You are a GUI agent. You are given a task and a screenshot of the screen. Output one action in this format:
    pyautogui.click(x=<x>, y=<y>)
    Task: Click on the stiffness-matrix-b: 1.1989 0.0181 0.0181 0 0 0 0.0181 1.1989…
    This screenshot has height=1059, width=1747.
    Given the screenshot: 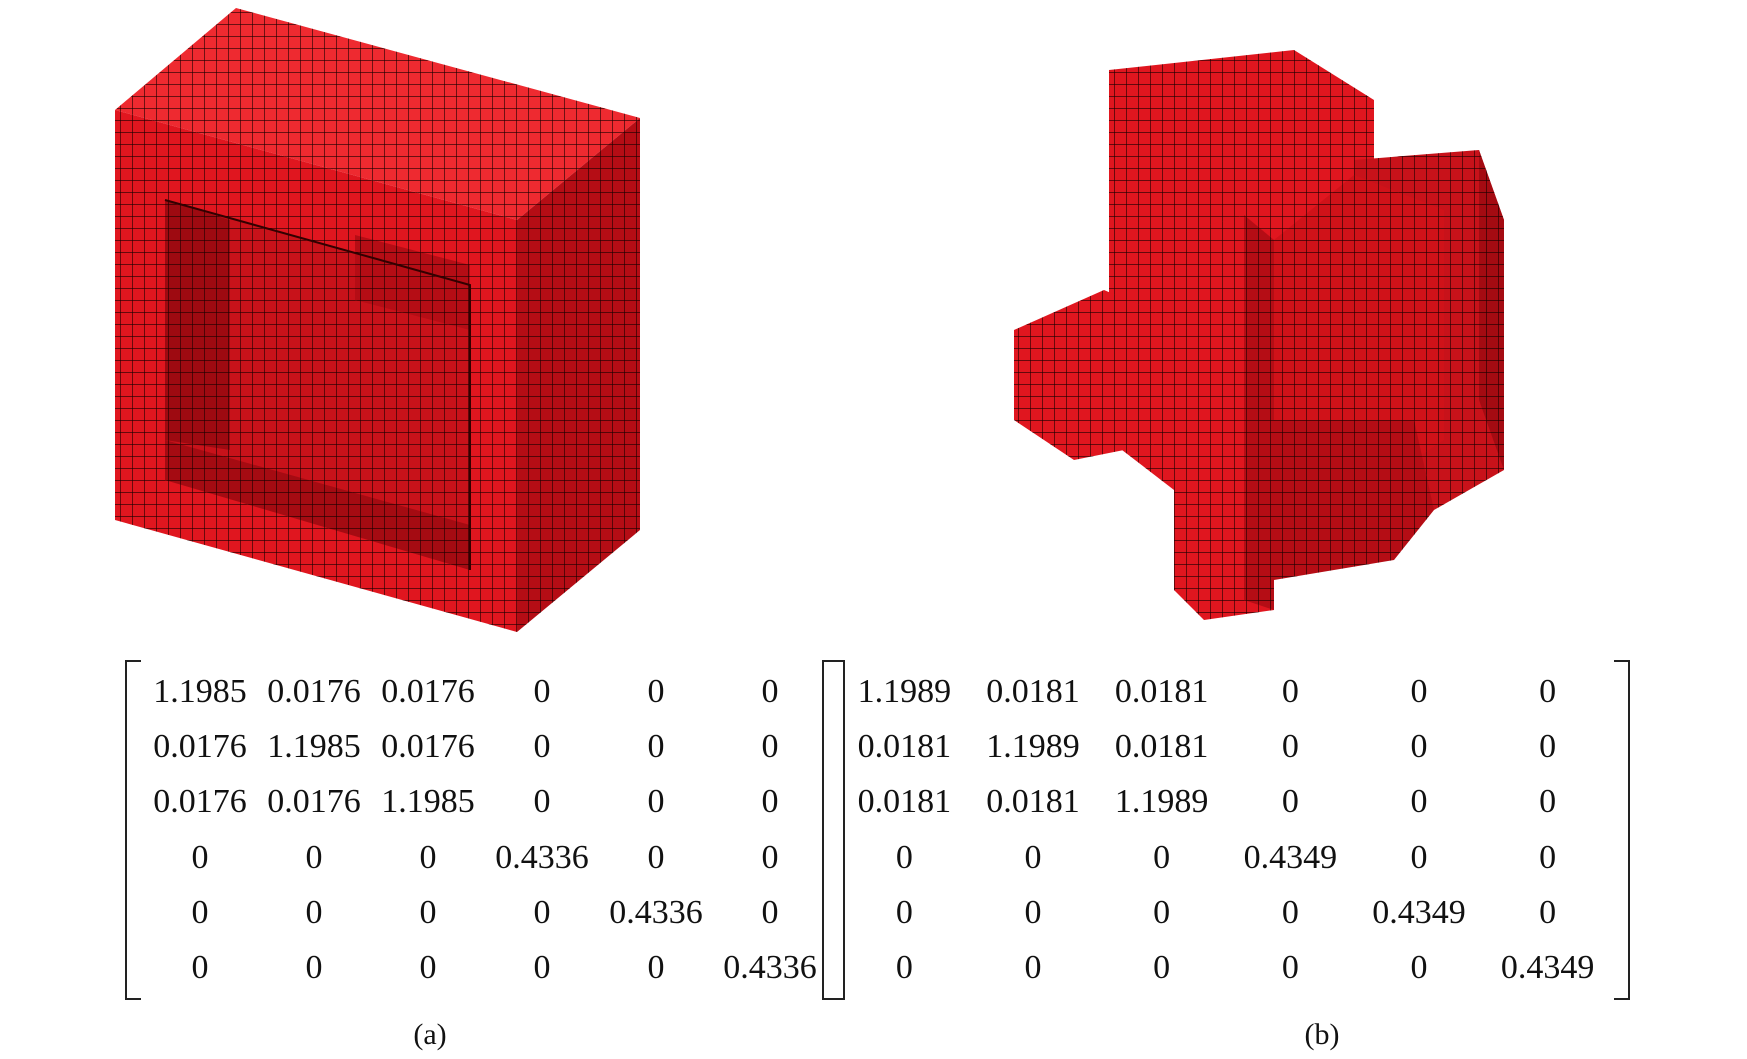 What is the action you would take?
    pyautogui.click(x=1226, y=830)
    